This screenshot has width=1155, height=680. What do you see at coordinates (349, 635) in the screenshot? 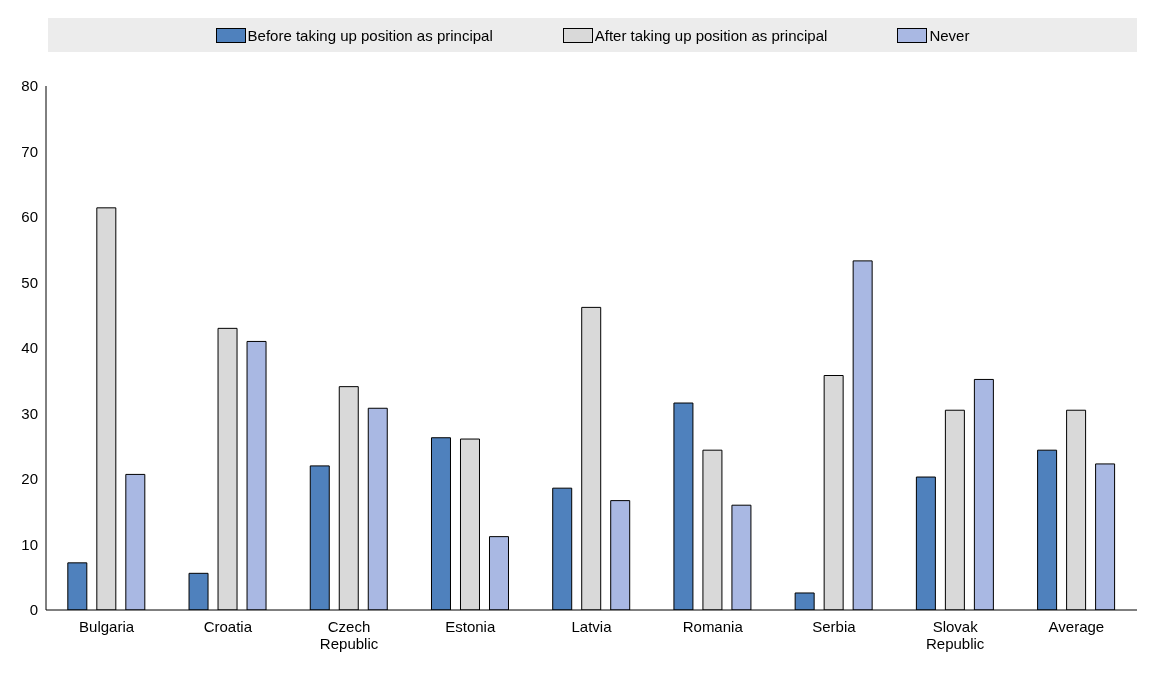
I see `x-tick-label: Czech Republic` at bounding box center [349, 635].